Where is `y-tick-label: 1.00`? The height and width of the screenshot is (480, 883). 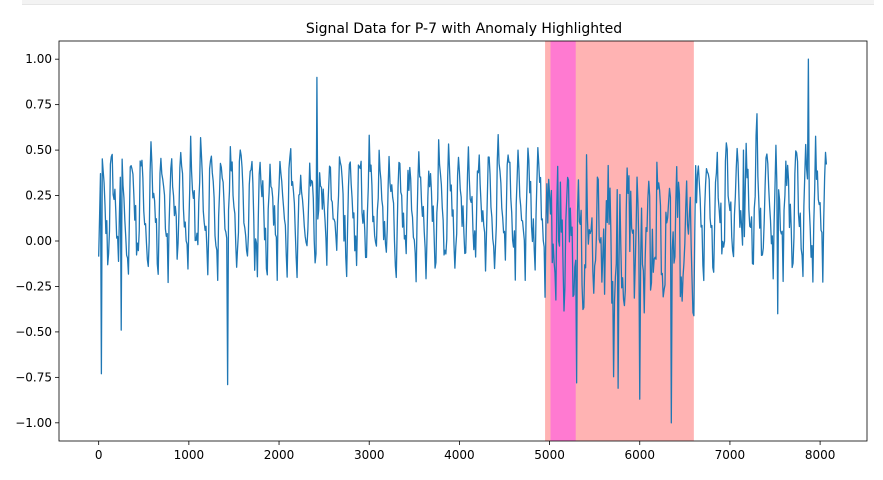 y-tick-label: 1.00 is located at coordinates (38, 59).